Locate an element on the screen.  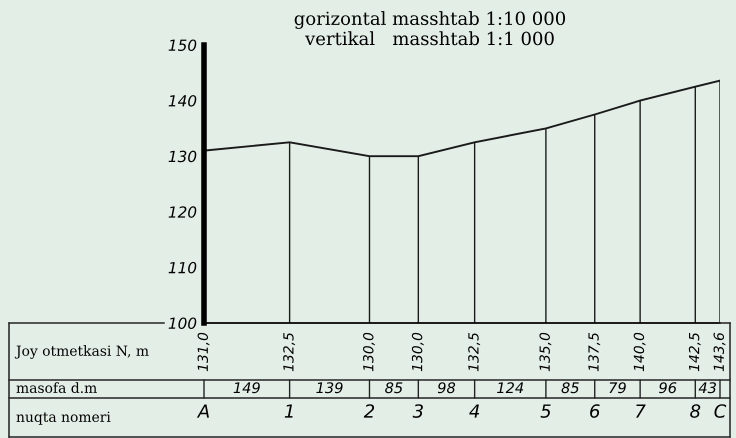
chart-title: gorizontal masshtab 1:10 000 is located at coordinates (430, 20).